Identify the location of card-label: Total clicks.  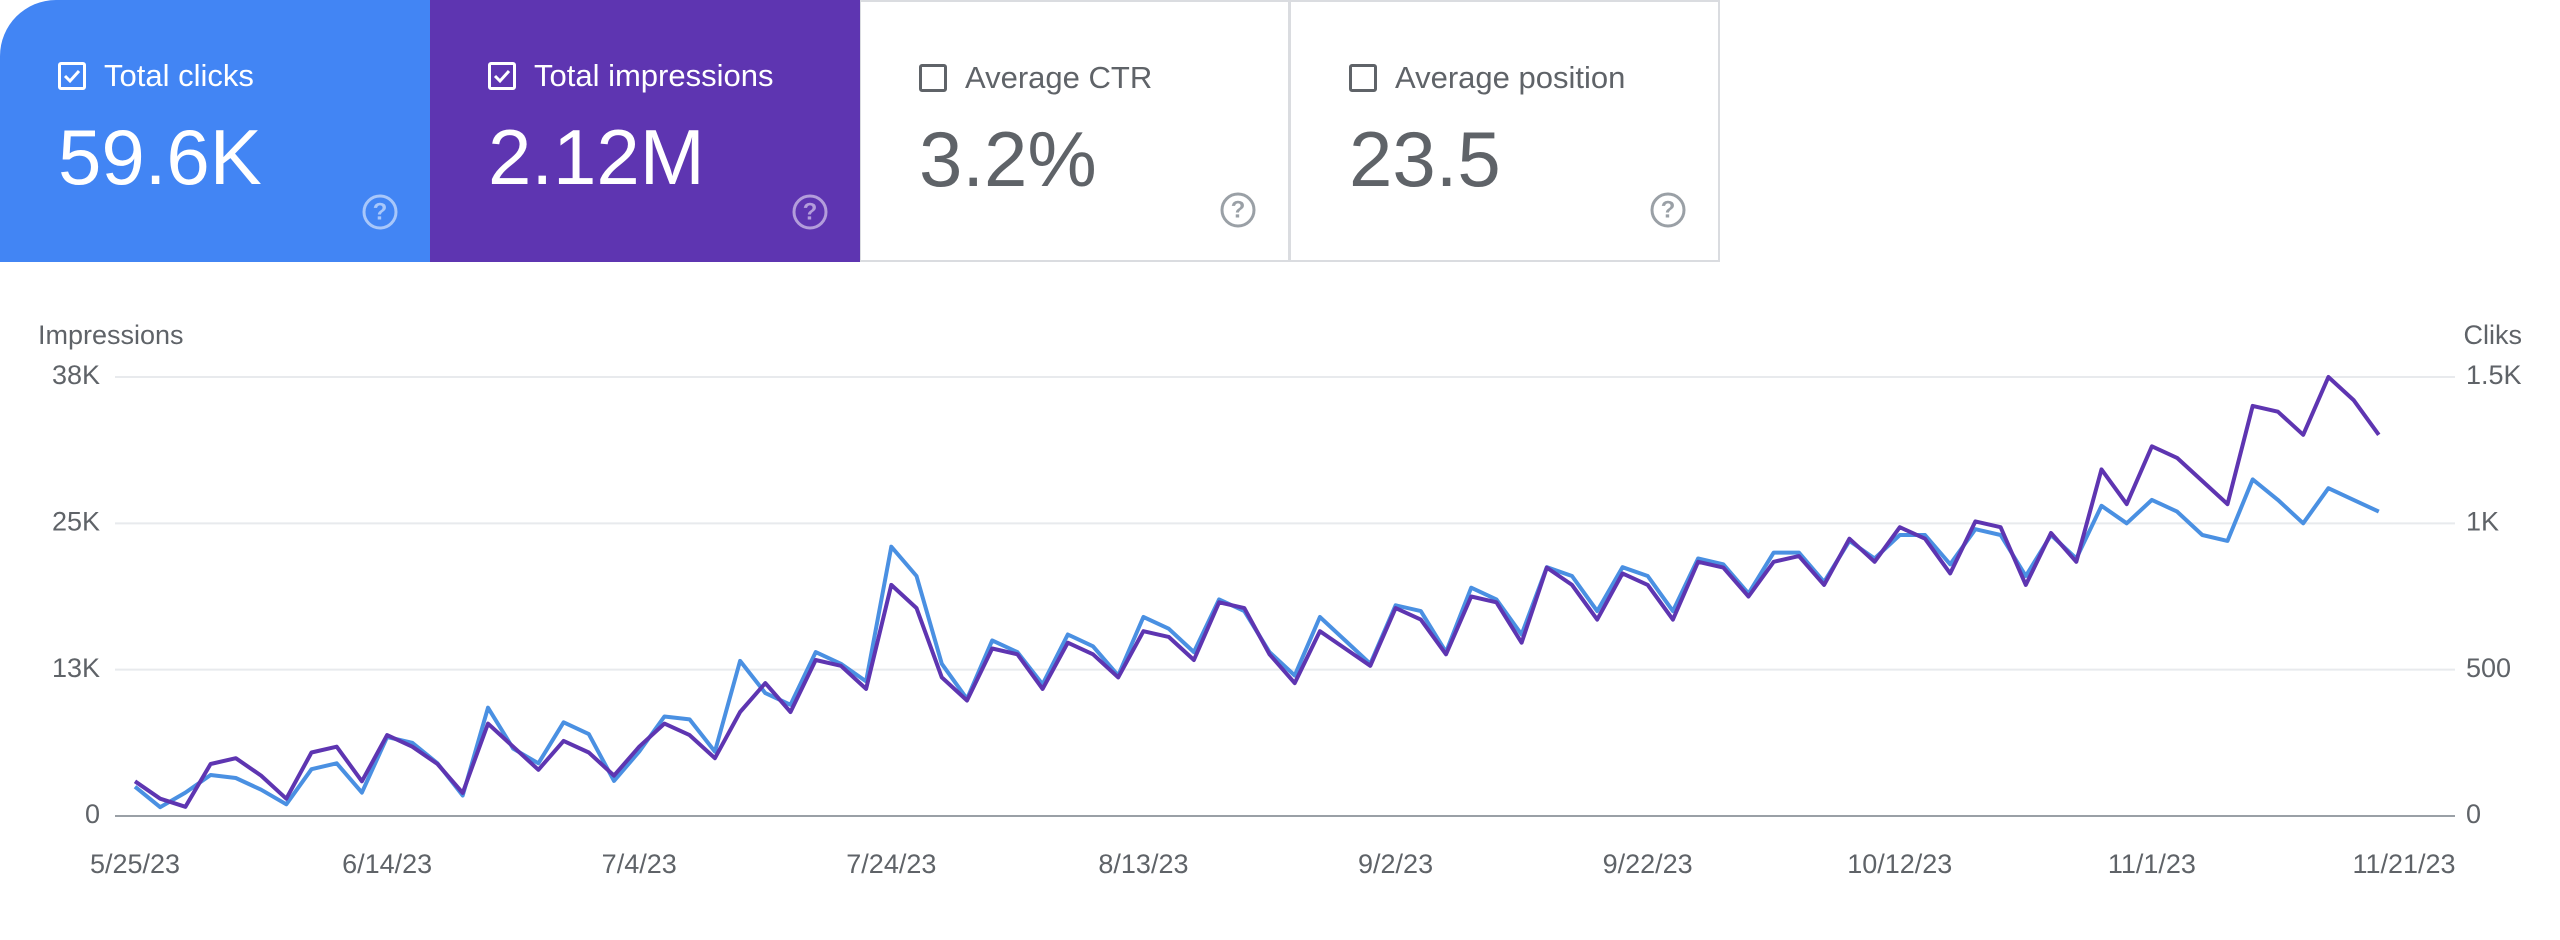
(156, 76).